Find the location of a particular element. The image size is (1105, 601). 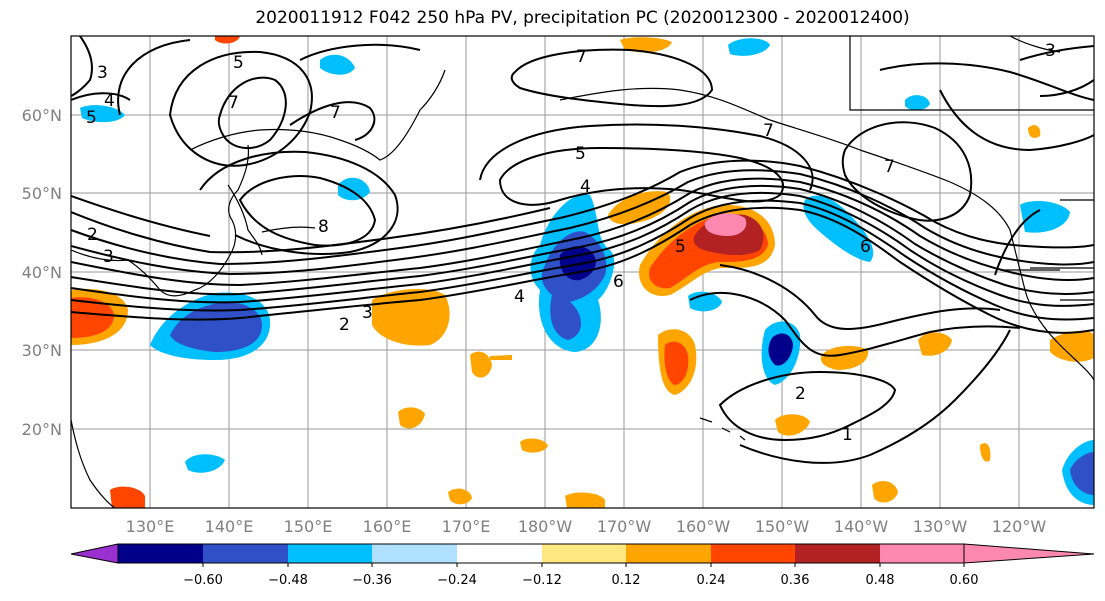

colorbar-tick-label: 0.12 is located at coordinates (626, 580).